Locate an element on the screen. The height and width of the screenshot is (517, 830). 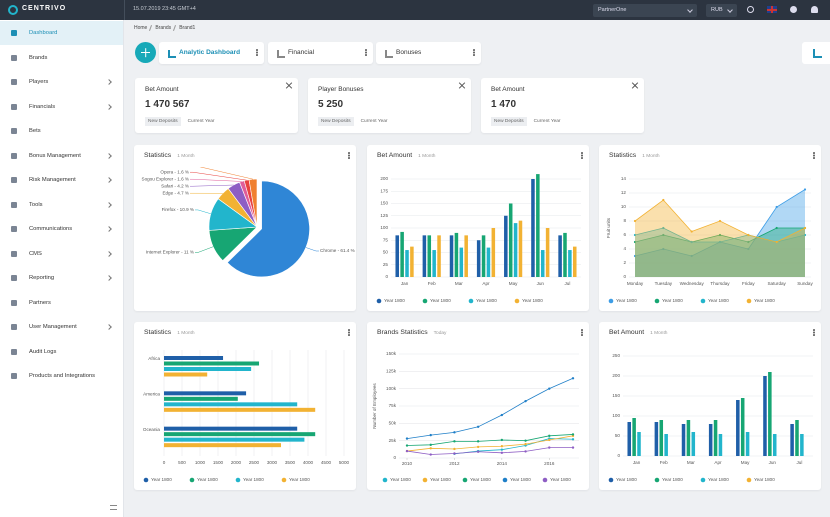
nav-item: Players is located at coordinates (61, 82).